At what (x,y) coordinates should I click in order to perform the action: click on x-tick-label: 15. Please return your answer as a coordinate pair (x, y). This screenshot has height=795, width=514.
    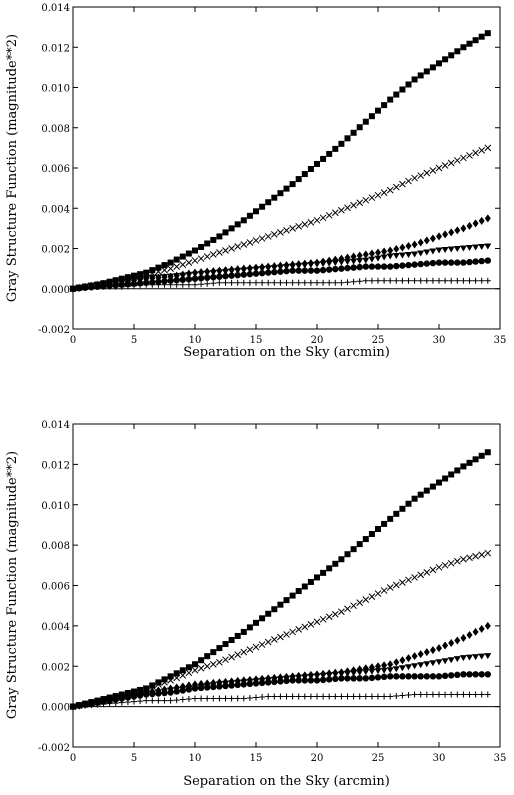
    Looking at the image, I should click on (256, 340).